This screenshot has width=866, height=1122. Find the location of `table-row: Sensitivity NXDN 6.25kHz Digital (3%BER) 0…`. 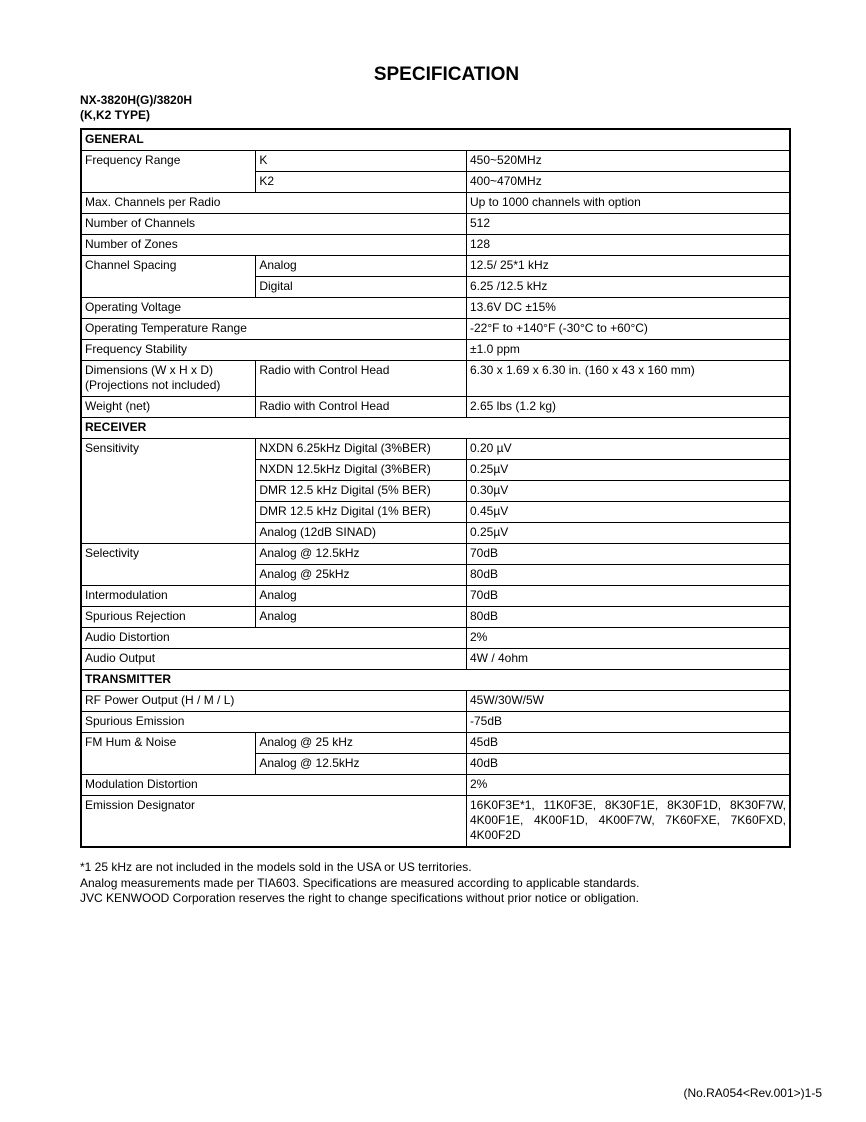

table-row: Sensitivity NXDN 6.25kHz Digital (3%BER) 0… is located at coordinates (435, 491).